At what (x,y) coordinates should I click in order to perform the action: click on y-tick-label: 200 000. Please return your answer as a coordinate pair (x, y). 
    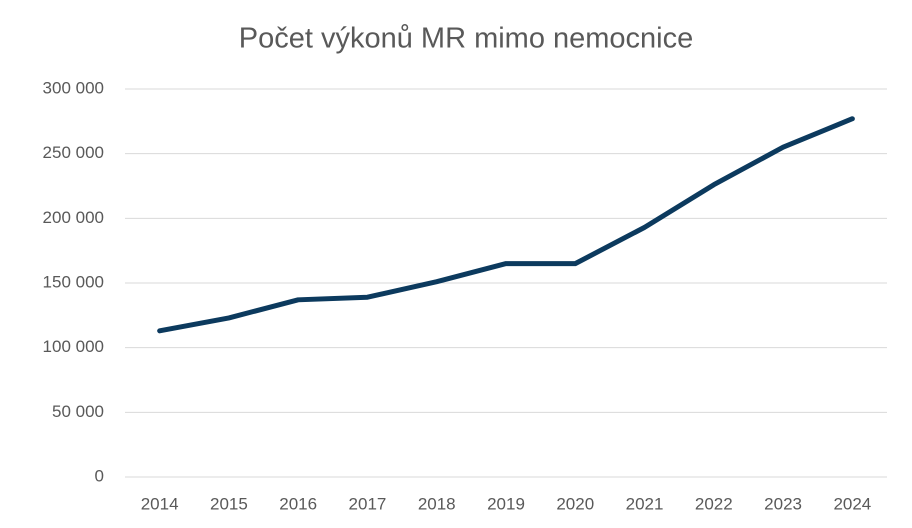
    Looking at the image, I should click on (73, 217).